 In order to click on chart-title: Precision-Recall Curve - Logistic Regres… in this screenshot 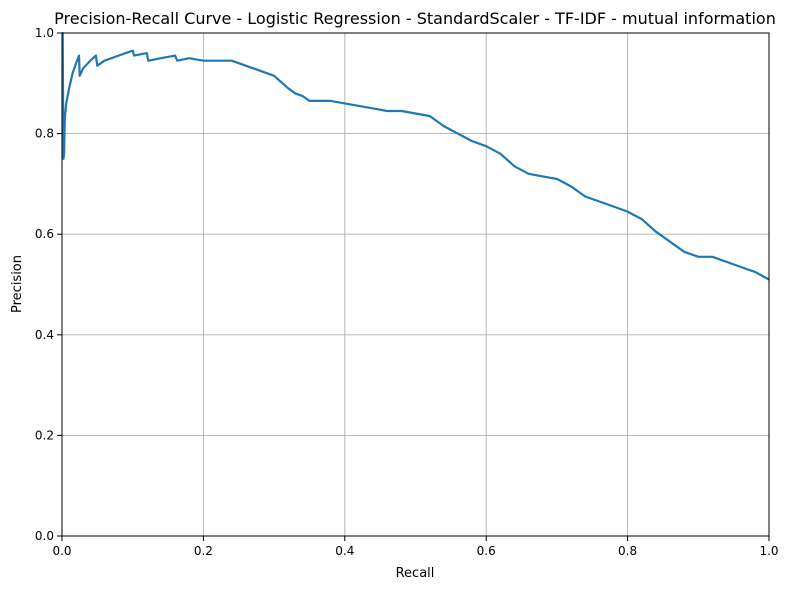, I will do `click(415, 18)`.